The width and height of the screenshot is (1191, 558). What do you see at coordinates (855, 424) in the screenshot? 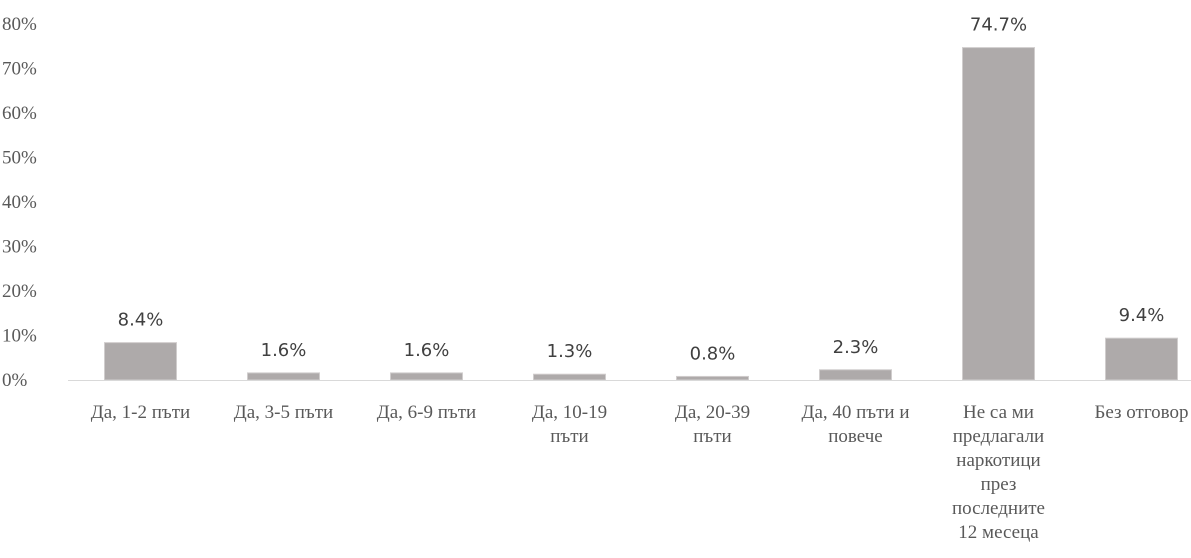
I see `x-tick-label: Да, 40 пъти и повече` at bounding box center [855, 424].